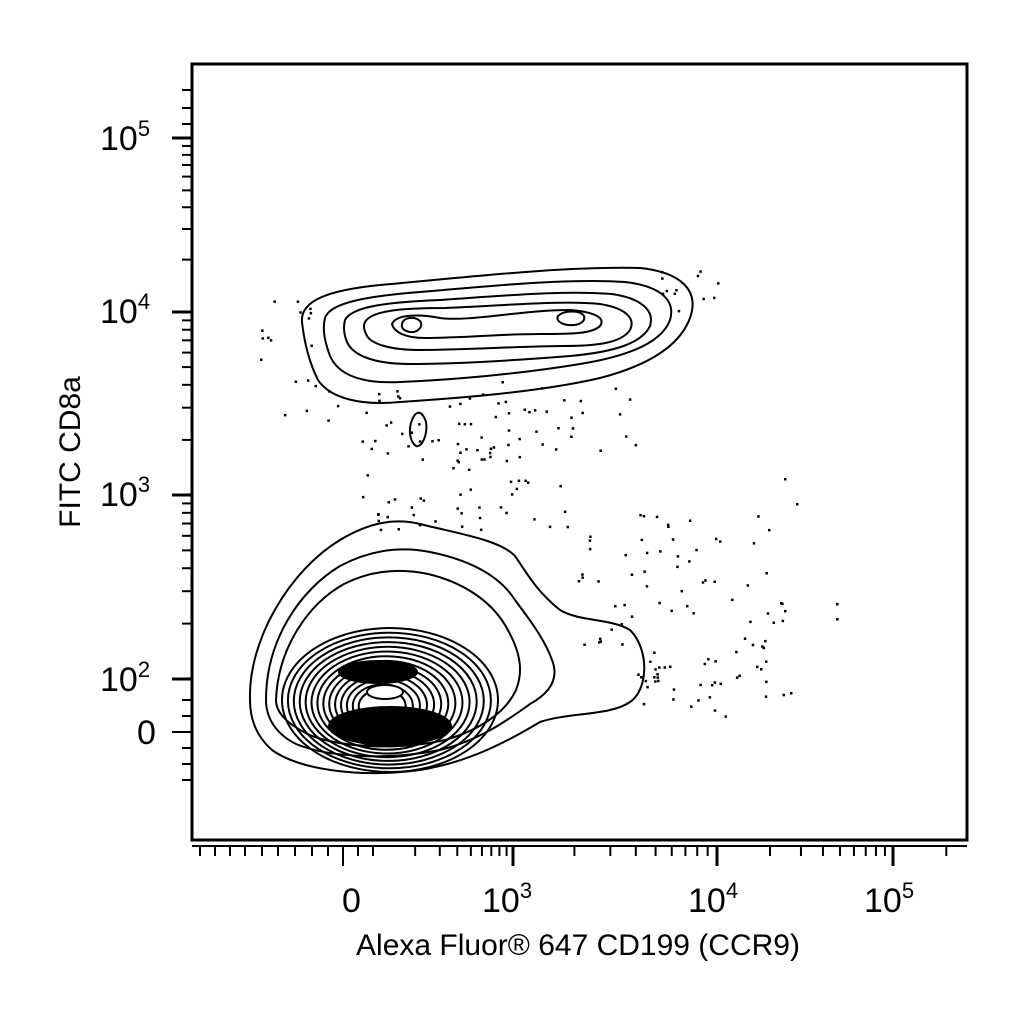 The height and width of the screenshot is (1024, 1024). What do you see at coordinates (385, 692) in the screenshot?
I see `core-center-ring` at bounding box center [385, 692].